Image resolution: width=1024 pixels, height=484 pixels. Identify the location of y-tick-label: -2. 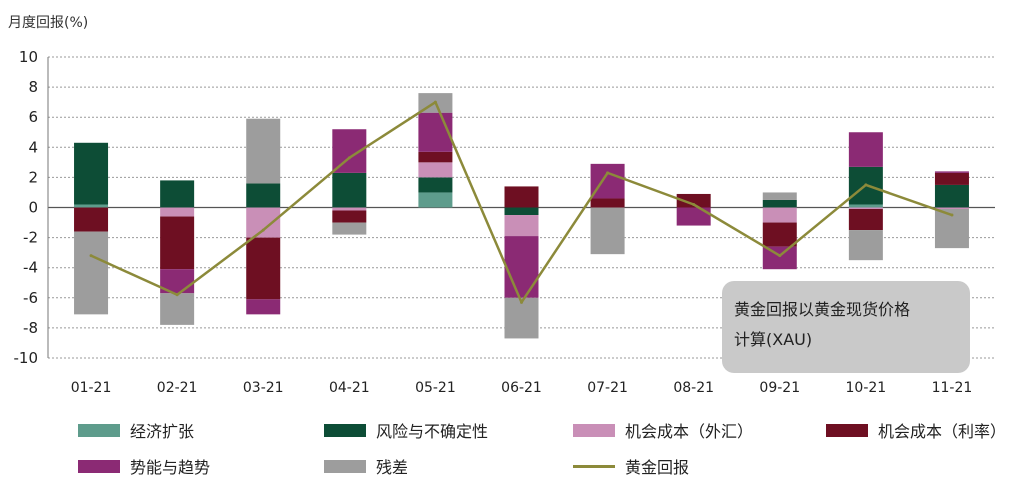
(30, 238).